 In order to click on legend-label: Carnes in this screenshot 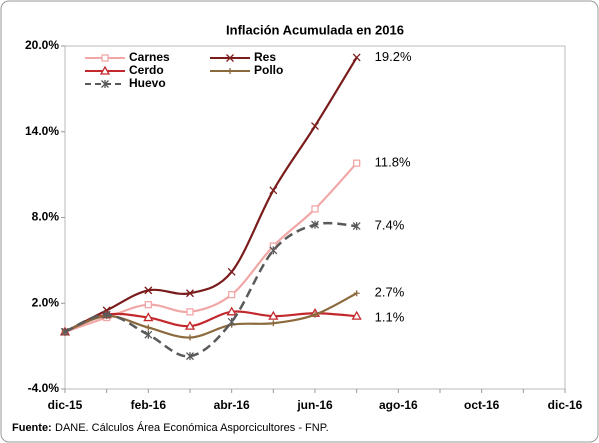, I will do `click(149, 57)`.